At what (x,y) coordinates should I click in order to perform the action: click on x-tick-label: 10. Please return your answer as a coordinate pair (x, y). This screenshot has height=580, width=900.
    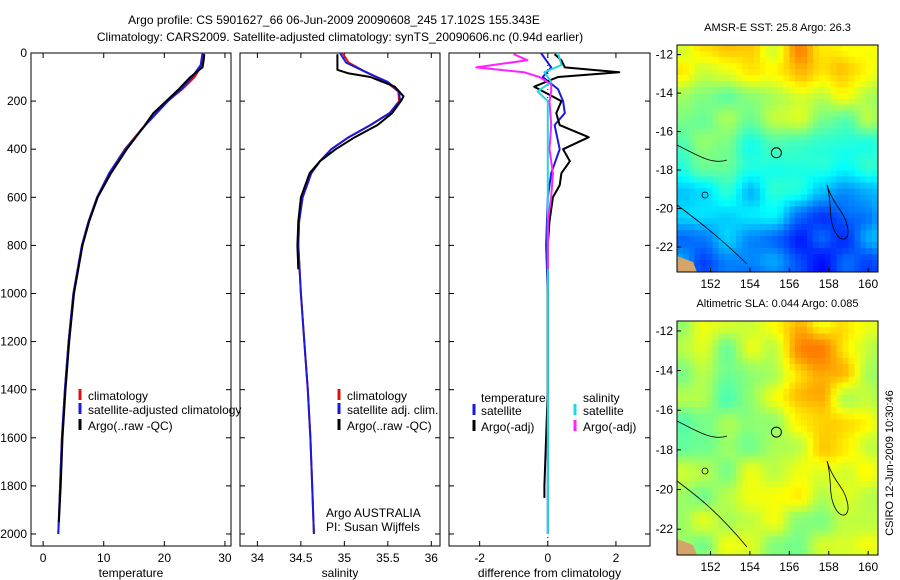
    Looking at the image, I should click on (104, 558).